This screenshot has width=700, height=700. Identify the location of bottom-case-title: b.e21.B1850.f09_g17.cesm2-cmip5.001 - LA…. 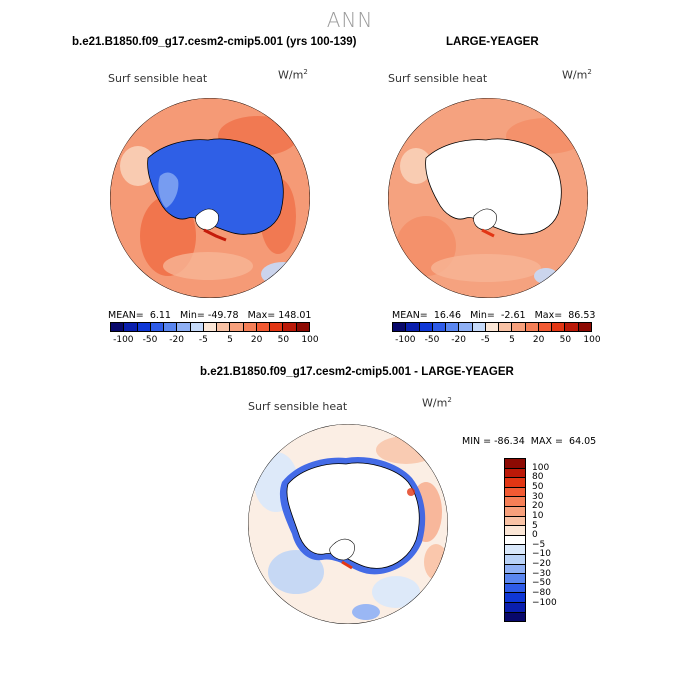
(357, 372).